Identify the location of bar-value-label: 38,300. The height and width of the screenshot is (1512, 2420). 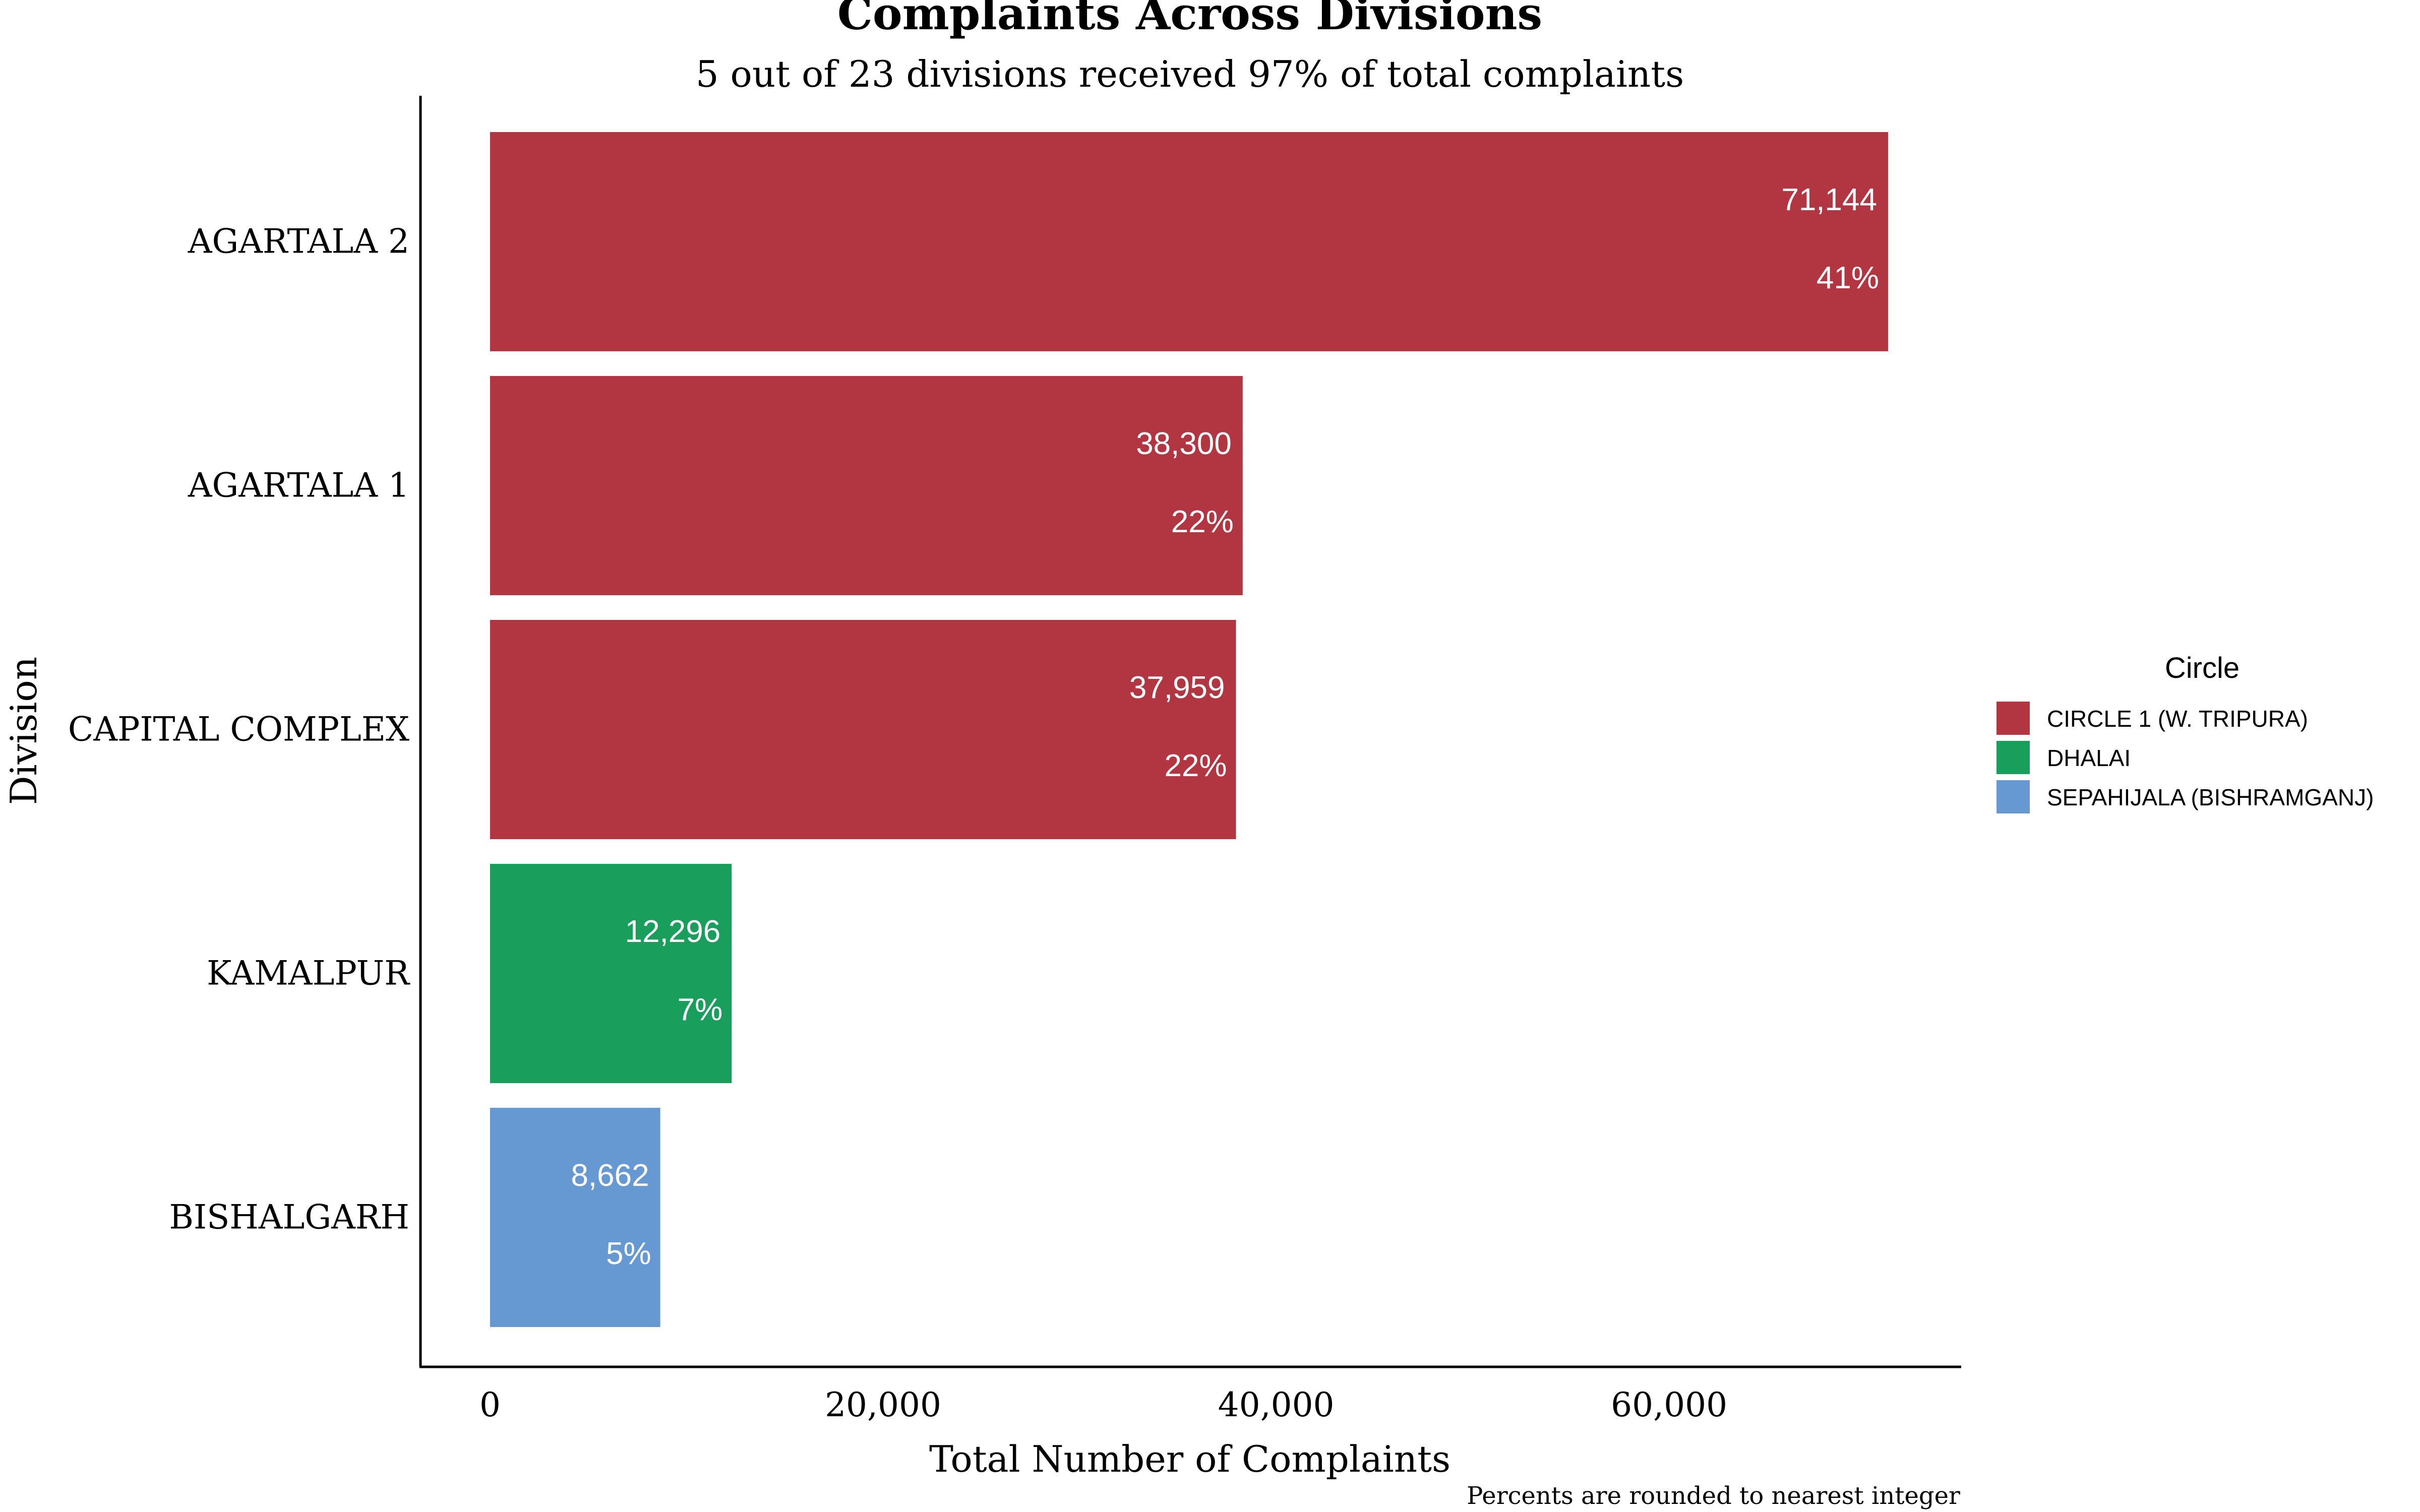
(1184, 443).